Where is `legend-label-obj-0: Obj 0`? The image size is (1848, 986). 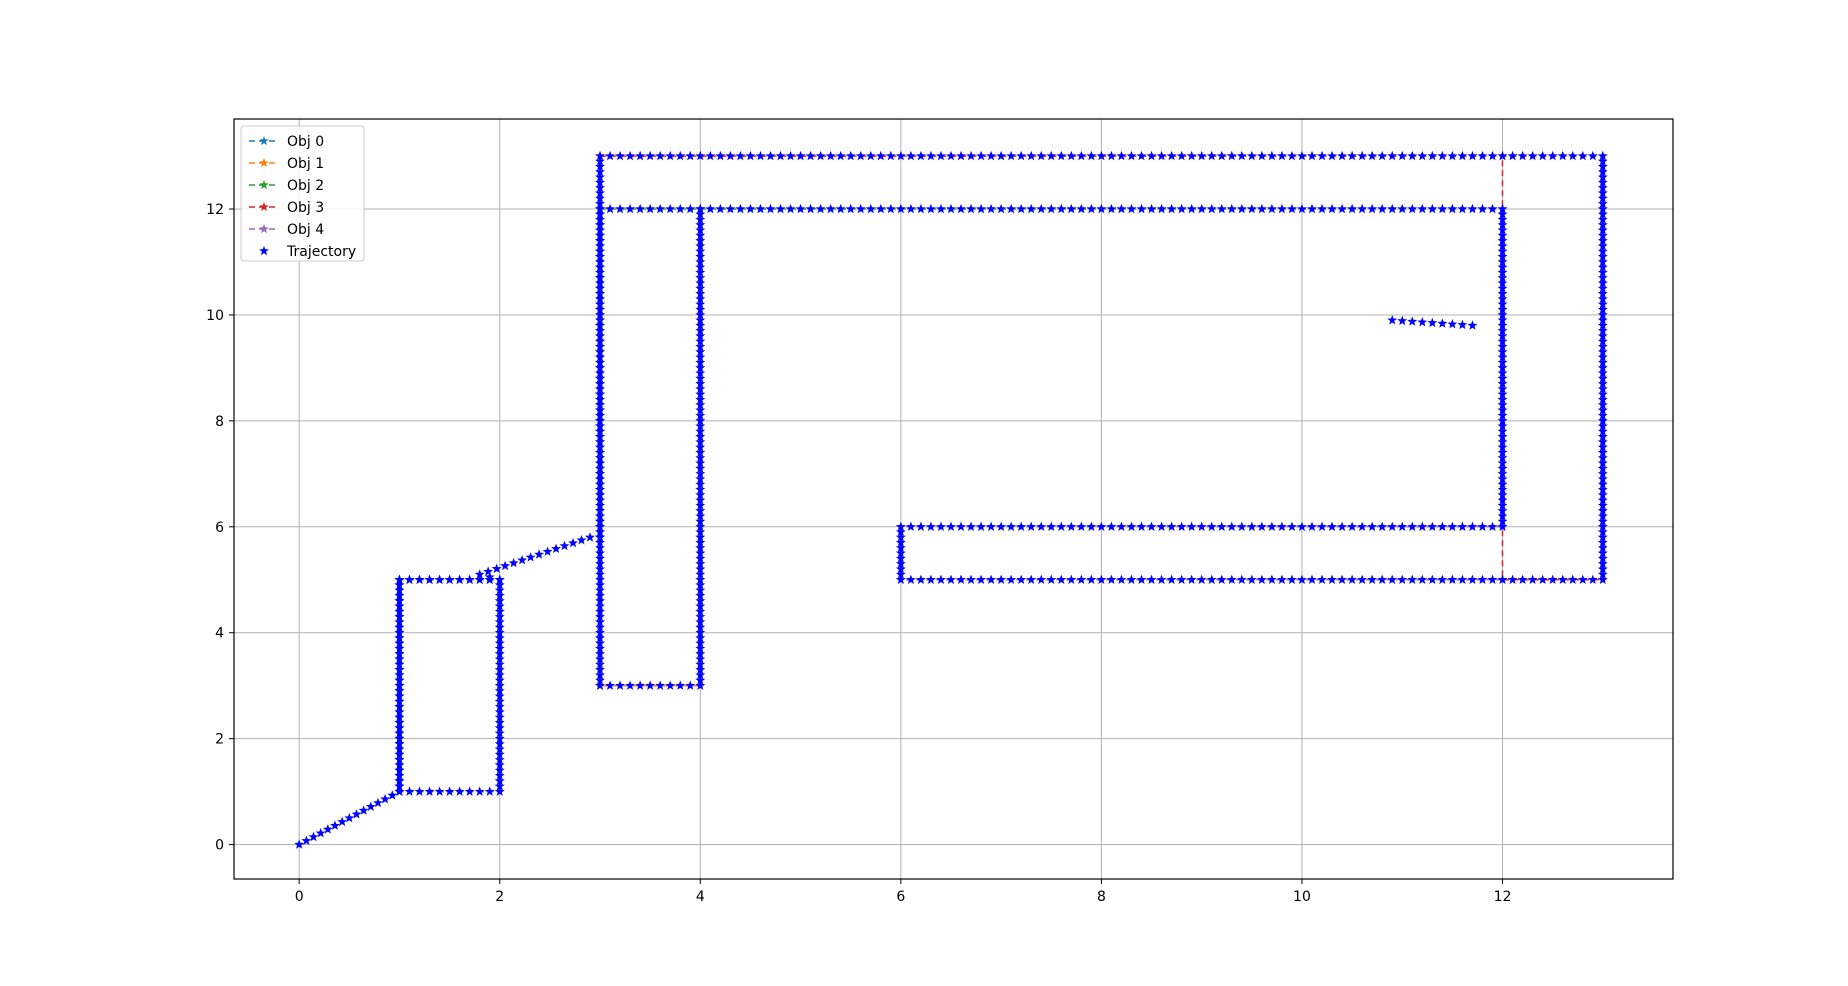 legend-label-obj-0: Obj 0 is located at coordinates (305, 142).